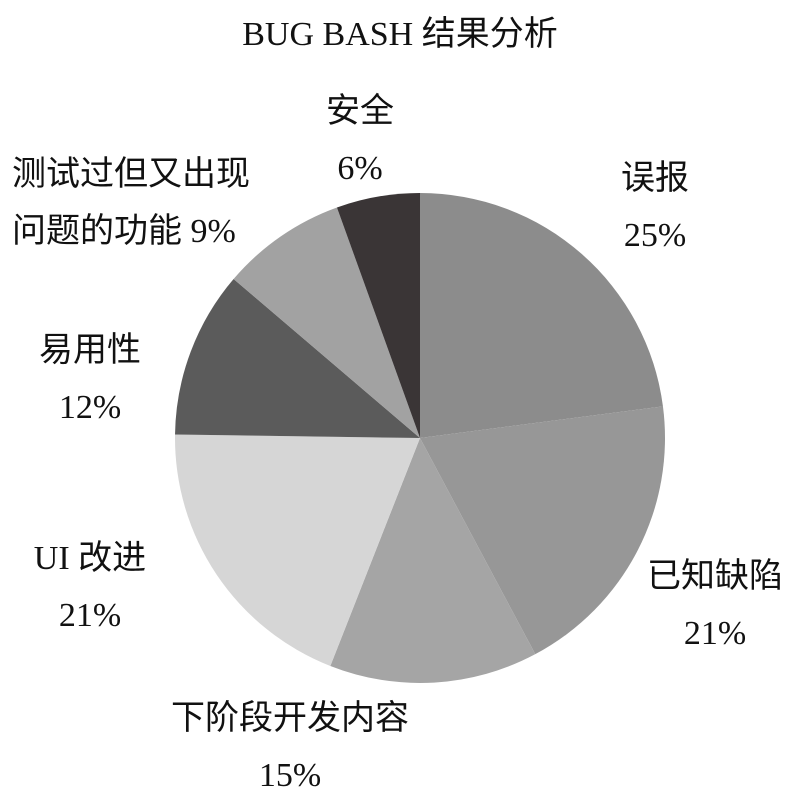 This screenshot has width=800, height=804. Describe the element at coordinates (400, 34) in the screenshot. I see `chart-title: BUG BASH 结果分析` at that location.